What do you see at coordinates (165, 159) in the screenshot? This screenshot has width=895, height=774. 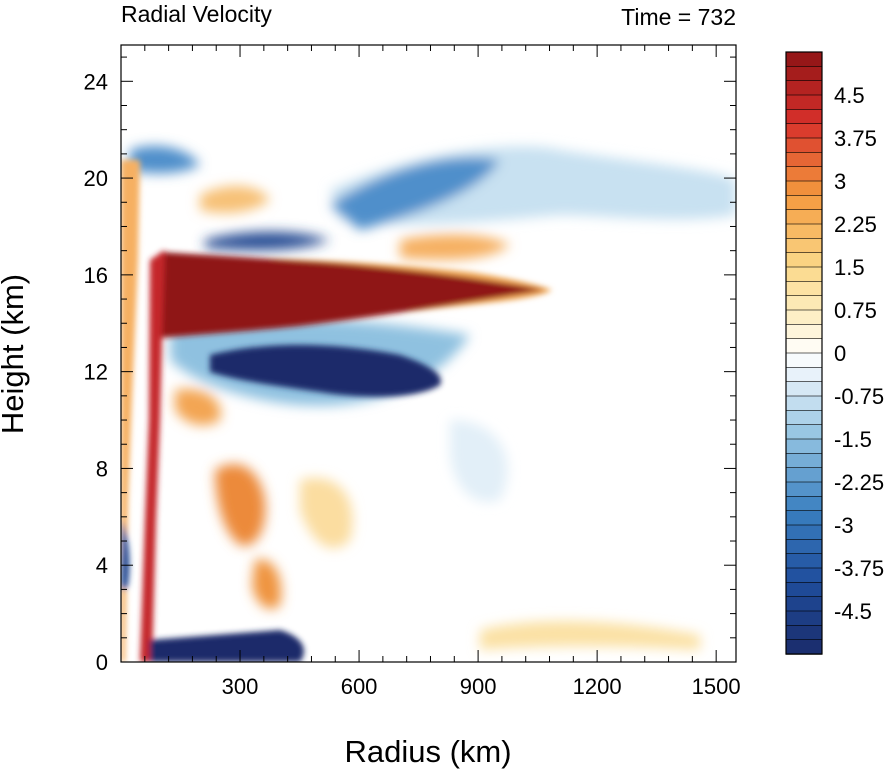 I see `upper-left-inflow` at bounding box center [165, 159].